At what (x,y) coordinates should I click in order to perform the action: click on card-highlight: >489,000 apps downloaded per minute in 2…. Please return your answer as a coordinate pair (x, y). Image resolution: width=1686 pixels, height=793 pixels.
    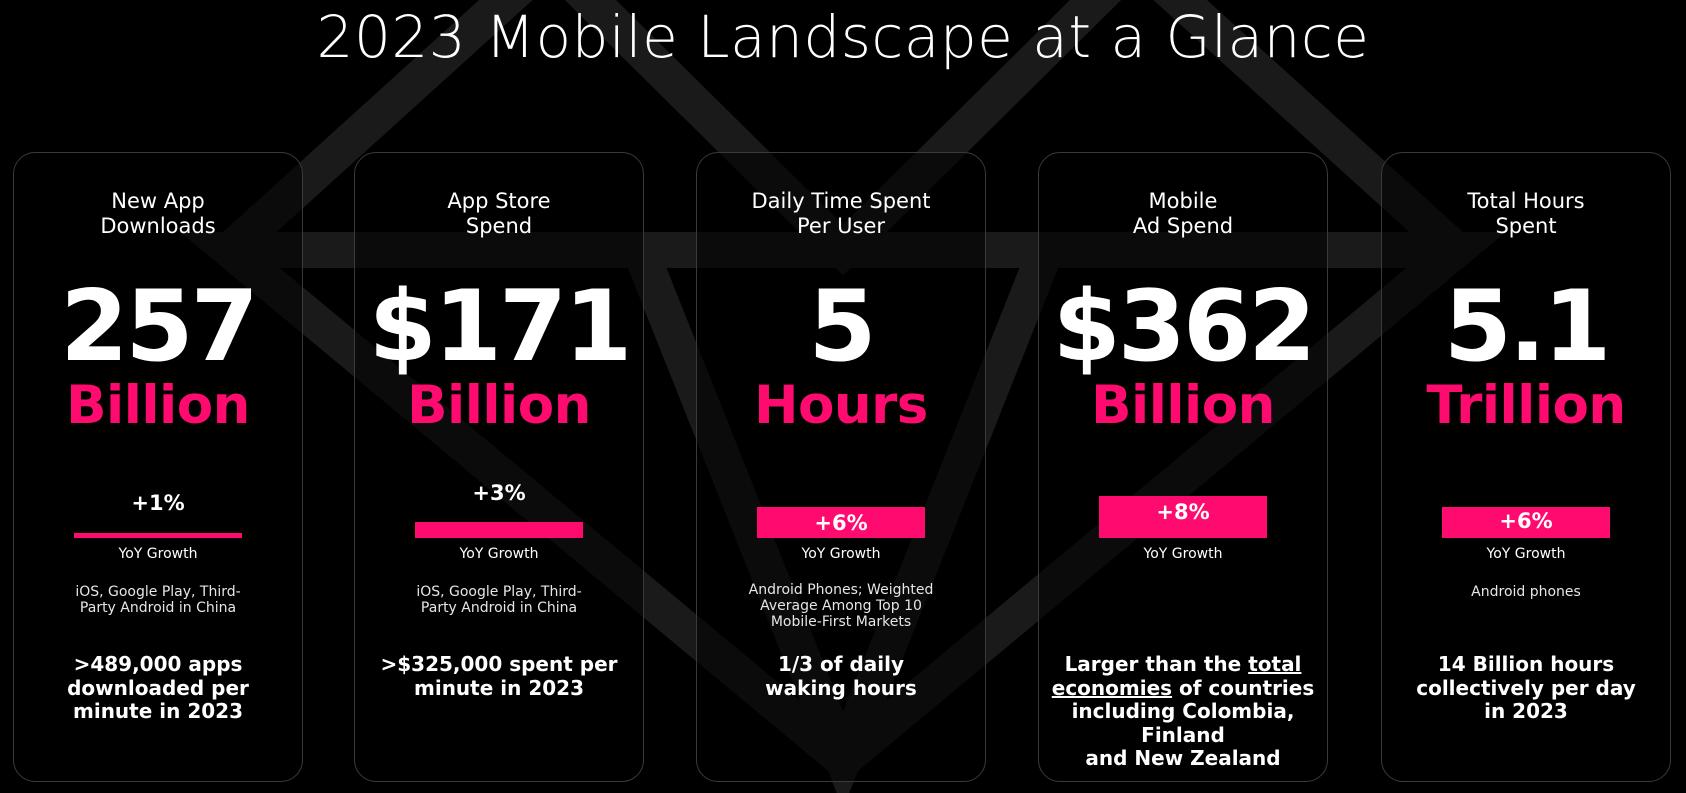
    Looking at the image, I should click on (158, 687).